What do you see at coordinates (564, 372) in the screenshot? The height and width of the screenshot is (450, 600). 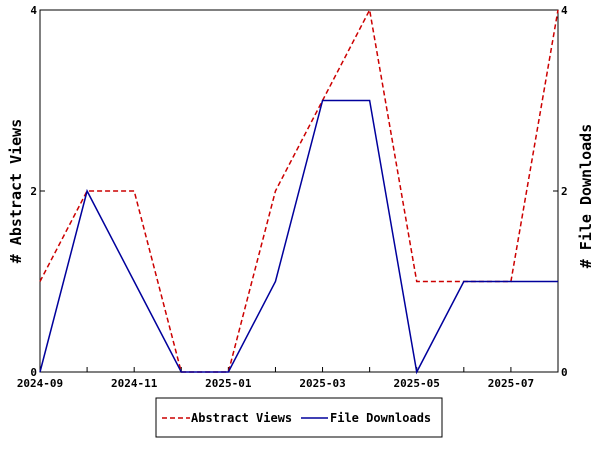 I see `y-tick-label-right: 0` at bounding box center [564, 372].